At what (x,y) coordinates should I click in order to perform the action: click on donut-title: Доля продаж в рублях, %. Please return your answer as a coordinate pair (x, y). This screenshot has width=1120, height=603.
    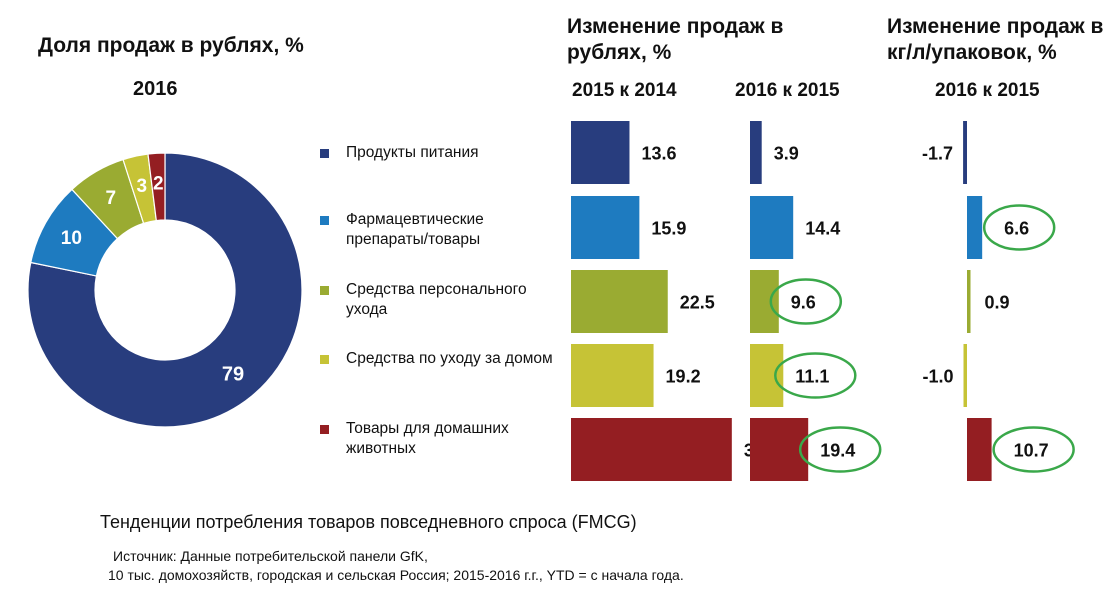
    Looking at the image, I should click on (171, 45).